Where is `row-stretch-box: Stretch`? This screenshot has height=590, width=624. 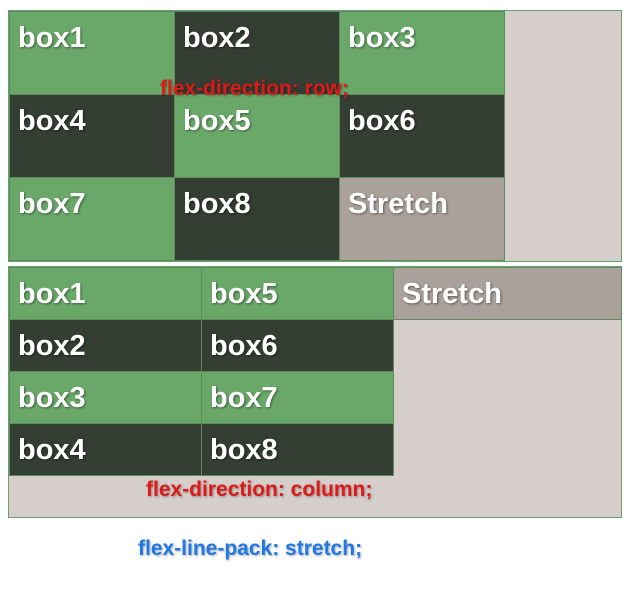
row-stretch-box: Stretch is located at coordinates (422, 219).